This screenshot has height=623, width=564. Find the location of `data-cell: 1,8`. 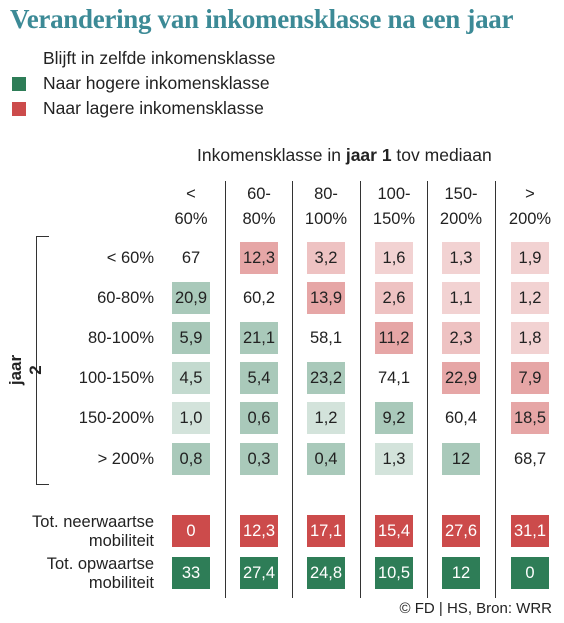

data-cell: 1,8 is located at coordinates (530, 338).